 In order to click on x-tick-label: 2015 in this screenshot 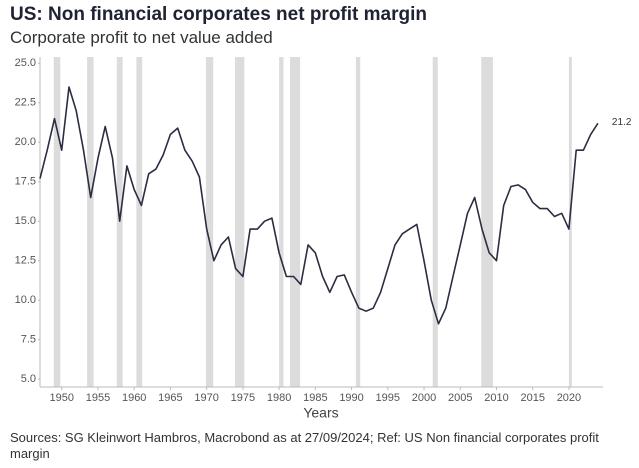, I will do `click(532, 398)`.